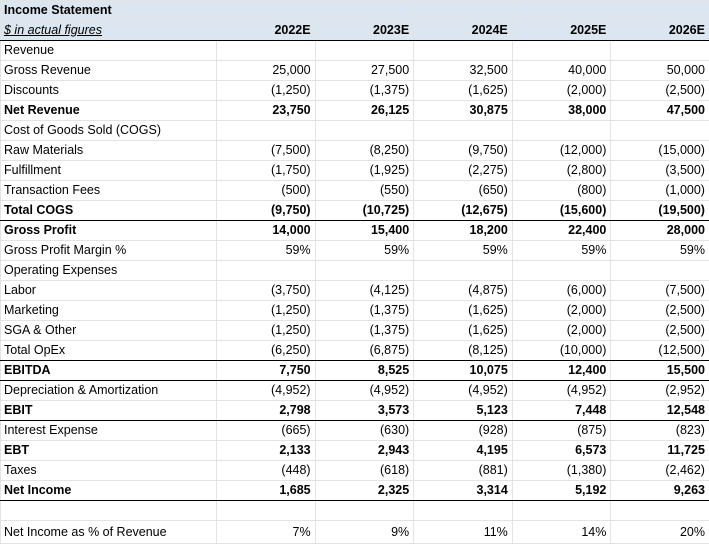 This screenshot has height=553, width=709. Describe the element at coordinates (108, 110) in the screenshot. I see `row-label: Net Revenue` at that location.